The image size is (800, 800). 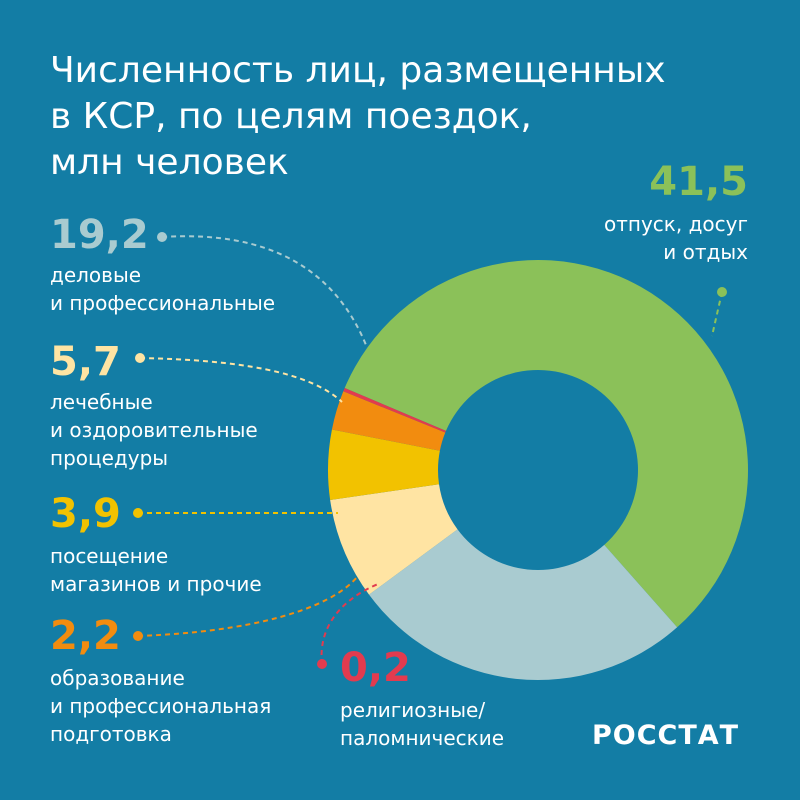 I want to click on desc-line: и оздоровительные, so click(x=154, y=430).